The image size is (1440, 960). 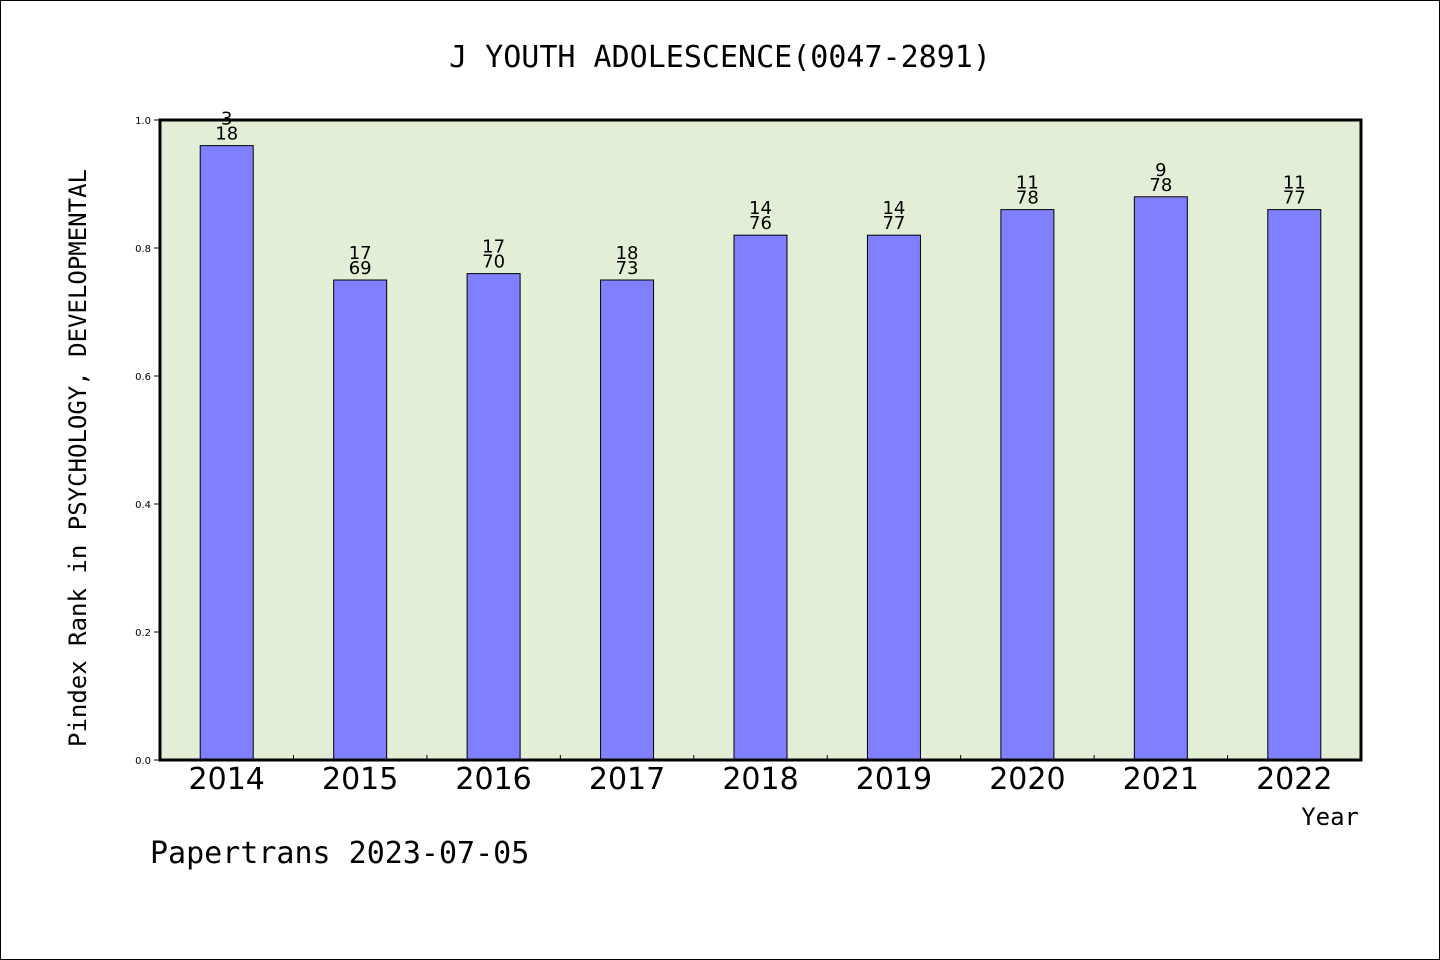 I want to click on bar-rank-label: 9, so click(x=1160, y=170).